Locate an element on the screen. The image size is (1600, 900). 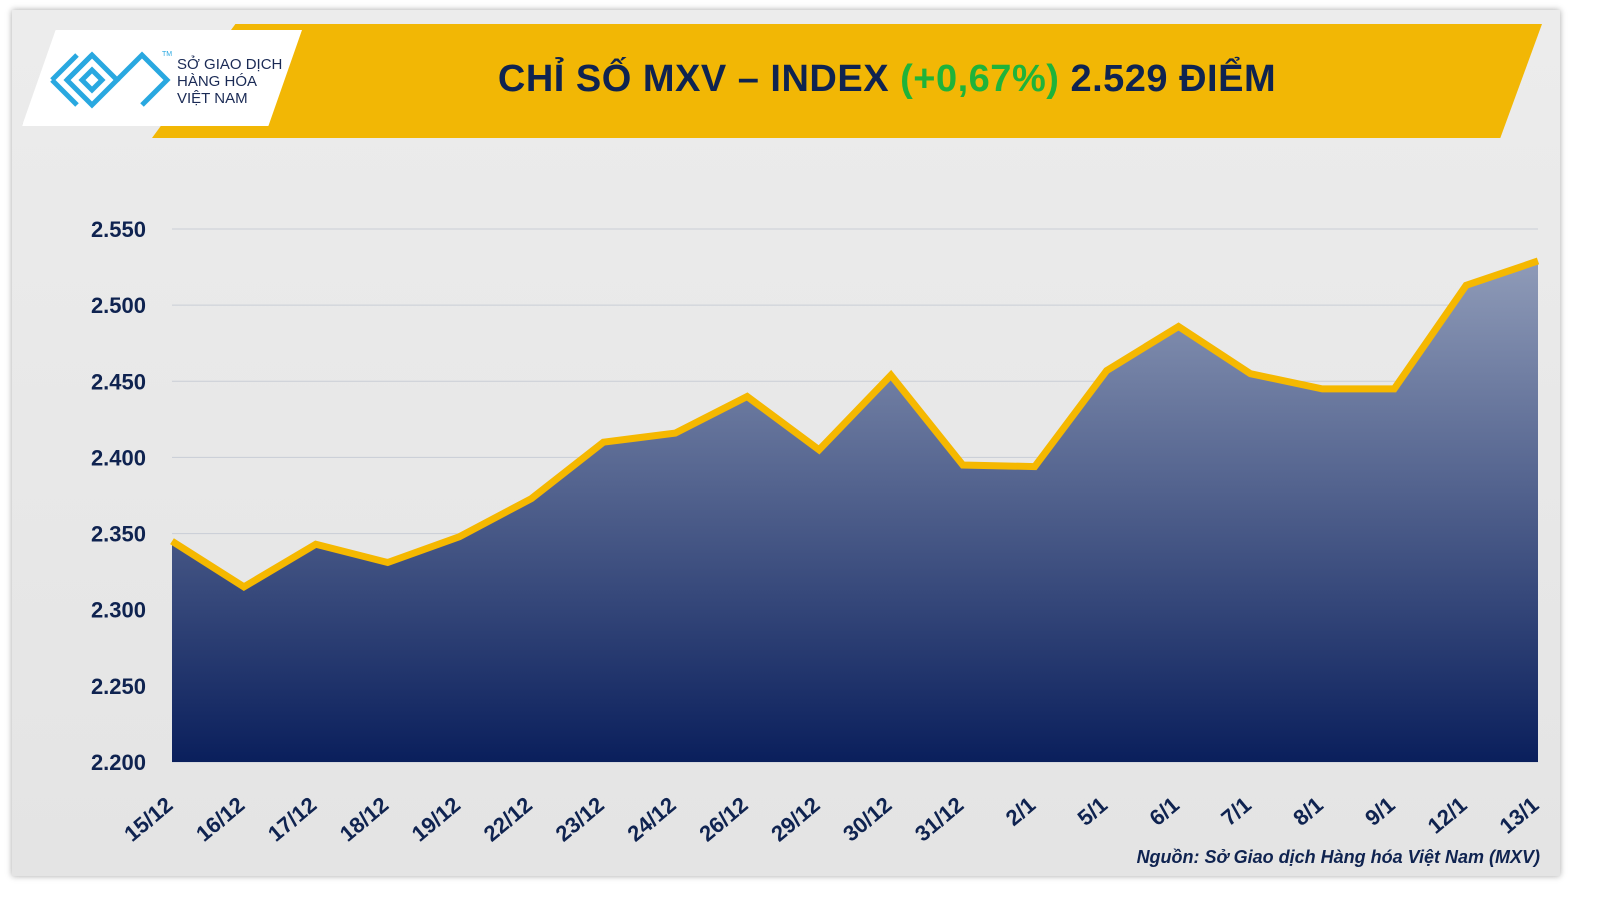
logo-line: SỞ GIAO DỊCH is located at coordinates (230, 64).